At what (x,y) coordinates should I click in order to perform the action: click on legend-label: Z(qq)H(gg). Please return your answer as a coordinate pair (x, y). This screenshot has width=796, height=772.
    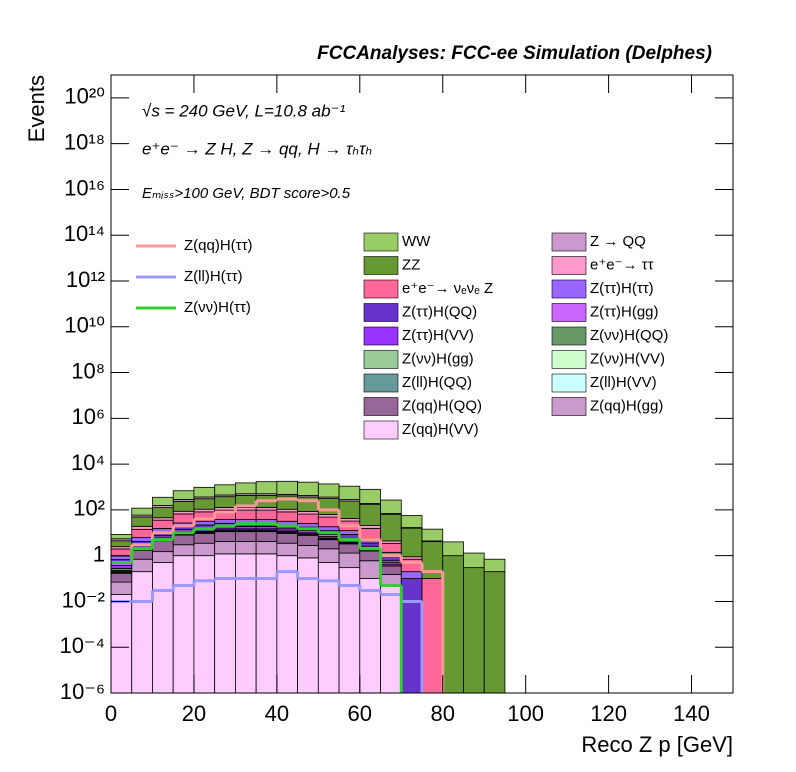
    Looking at the image, I should click on (626, 405).